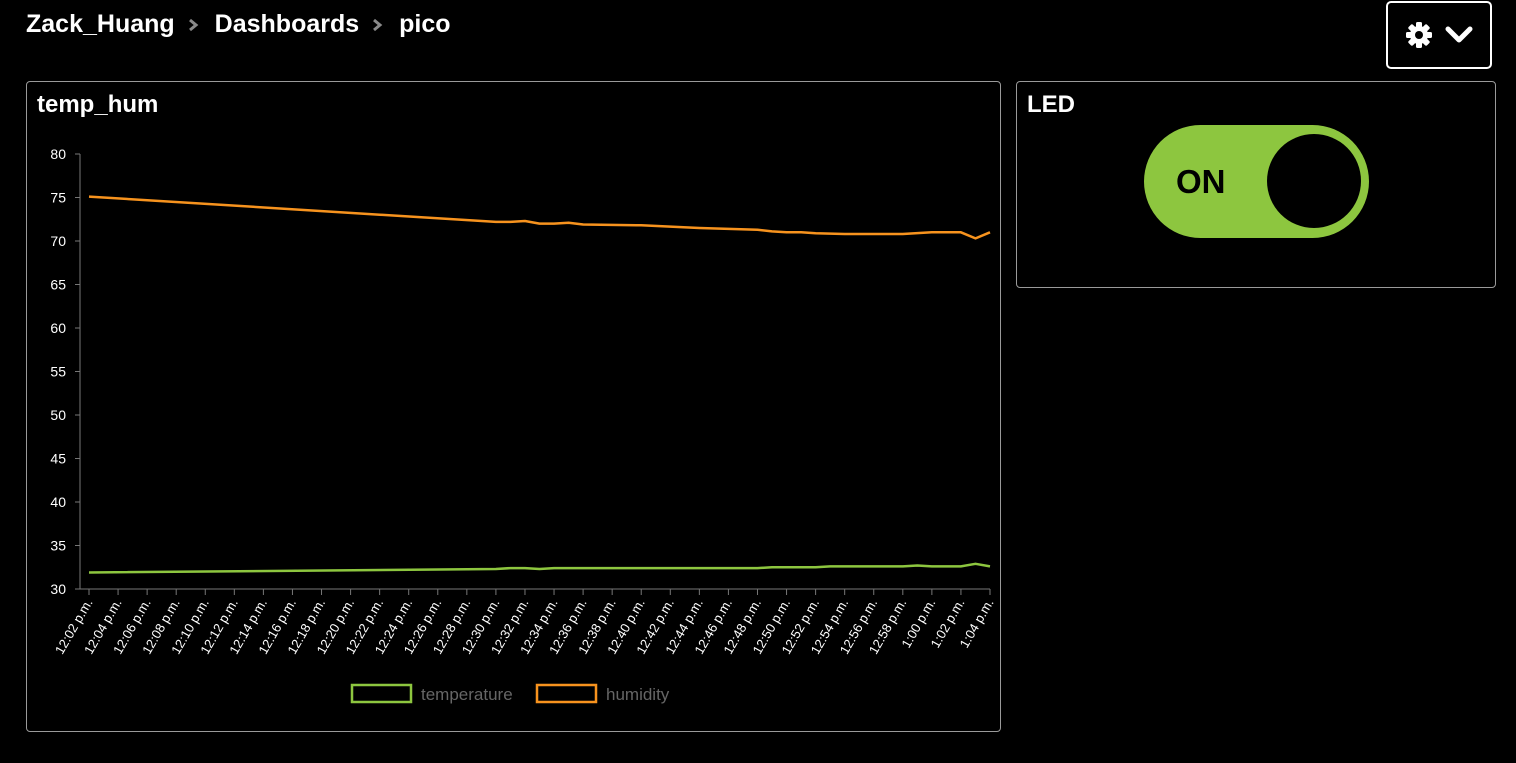 The image size is (1516, 763). What do you see at coordinates (58, 546) in the screenshot?
I see `y-tick-label: 35` at bounding box center [58, 546].